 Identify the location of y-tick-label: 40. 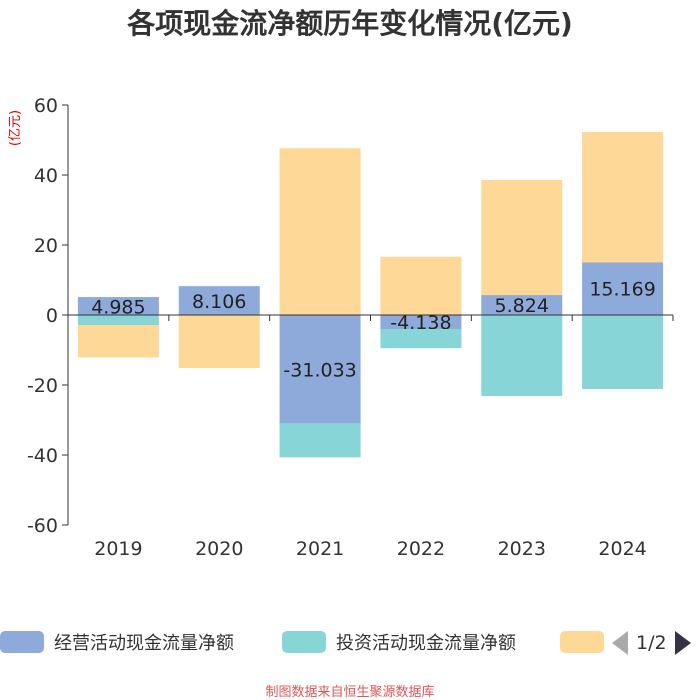
(46, 176).